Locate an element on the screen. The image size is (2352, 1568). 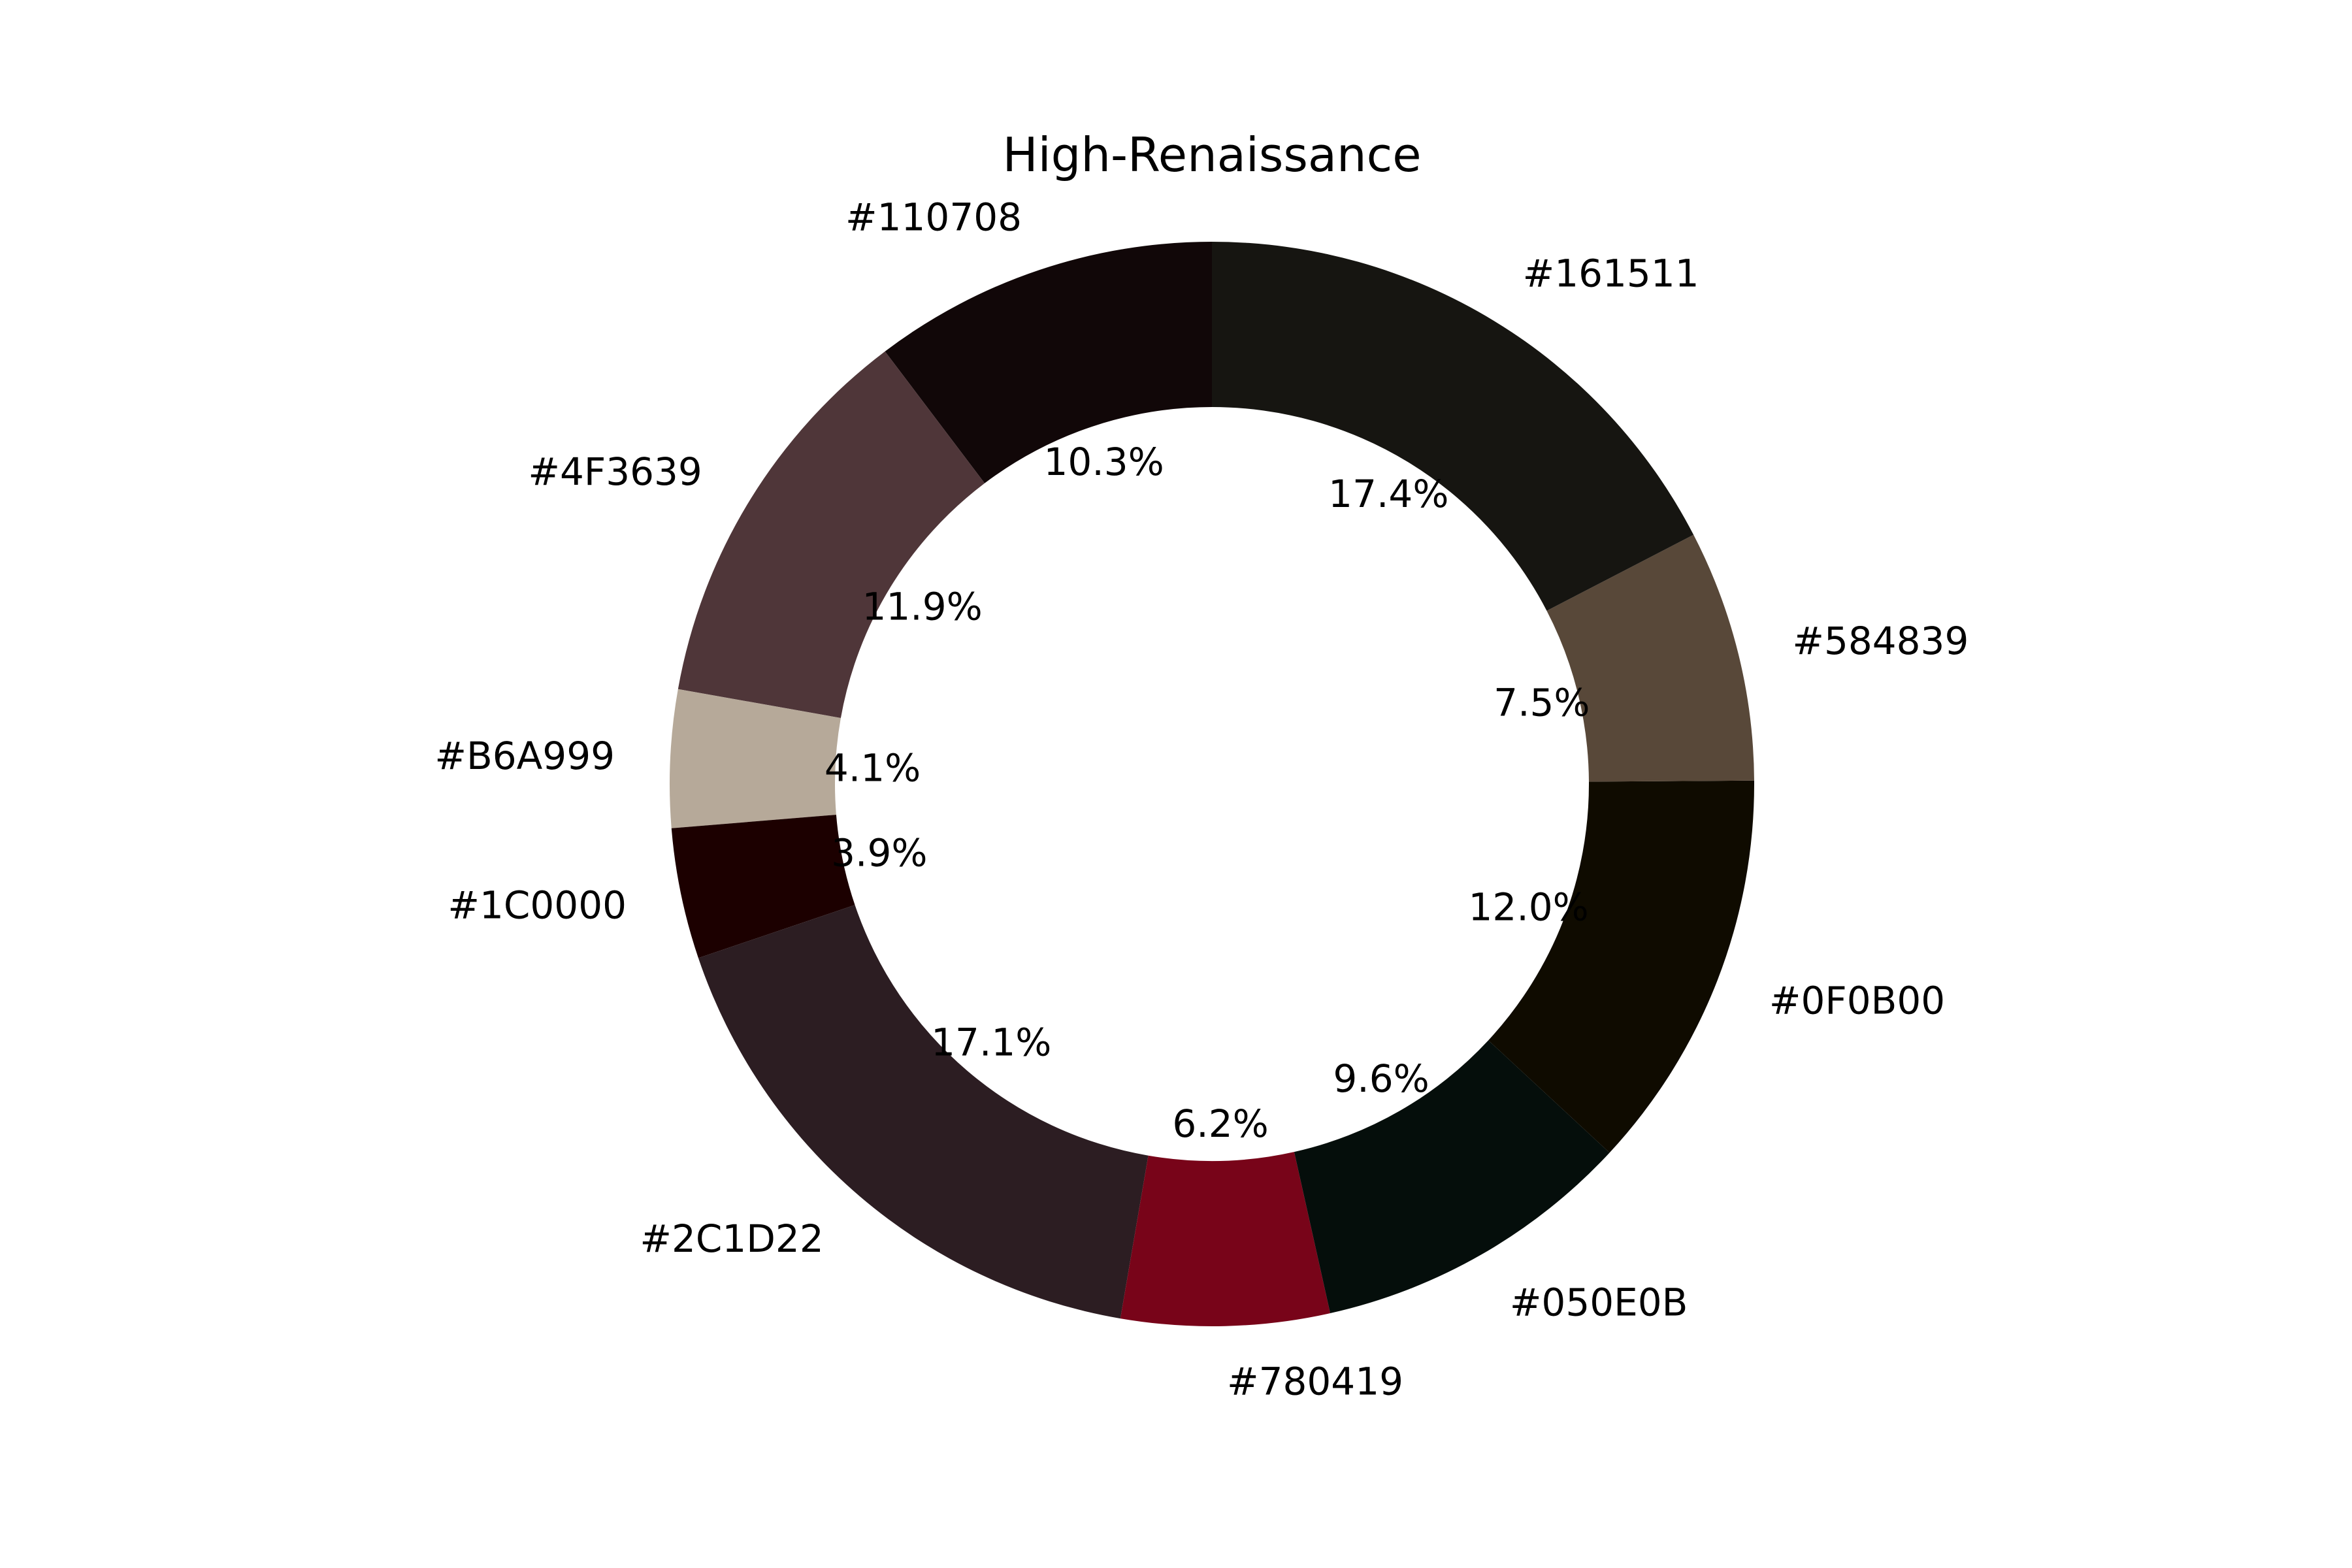
slice-percent-label: 10.3% is located at coordinates (1104, 462).